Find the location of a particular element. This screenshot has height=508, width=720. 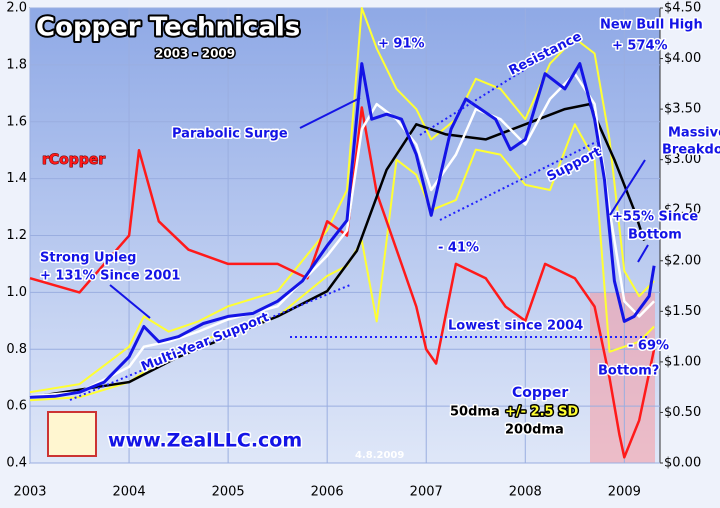

y-tick-label: 1.2 is located at coordinates (16, 235).